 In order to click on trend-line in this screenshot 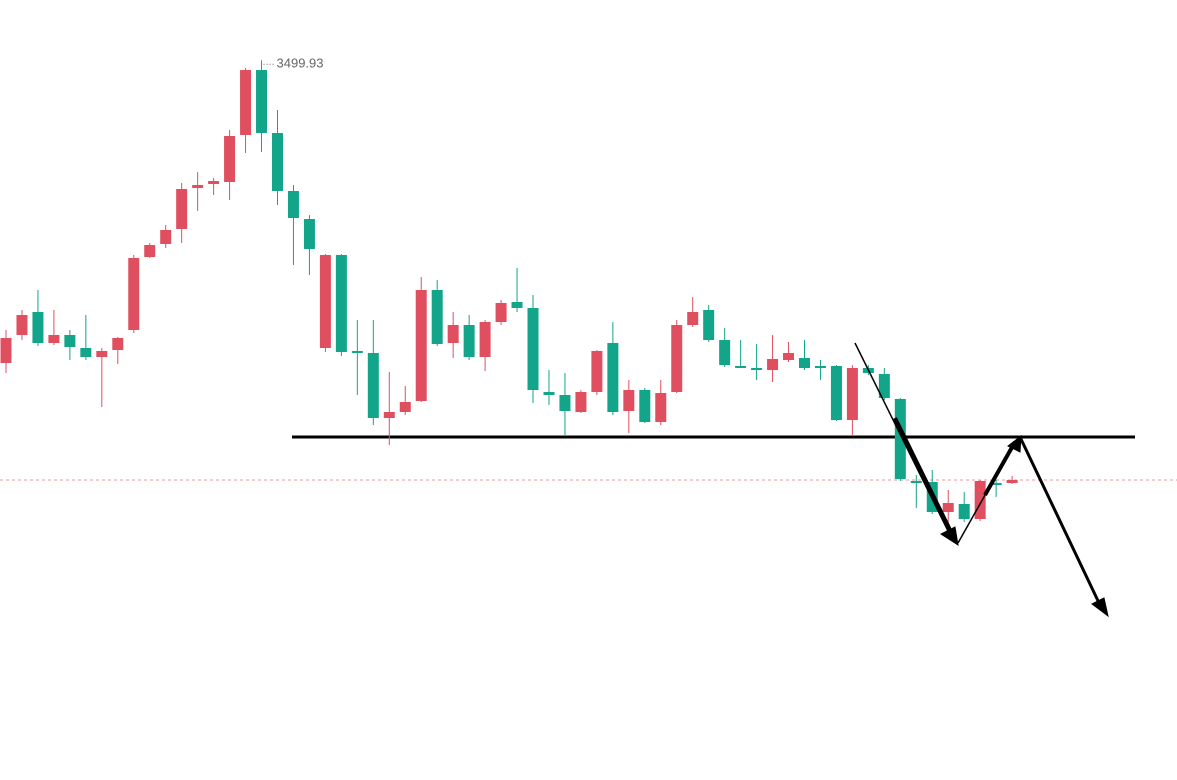, I will do `click(902, 439)`.